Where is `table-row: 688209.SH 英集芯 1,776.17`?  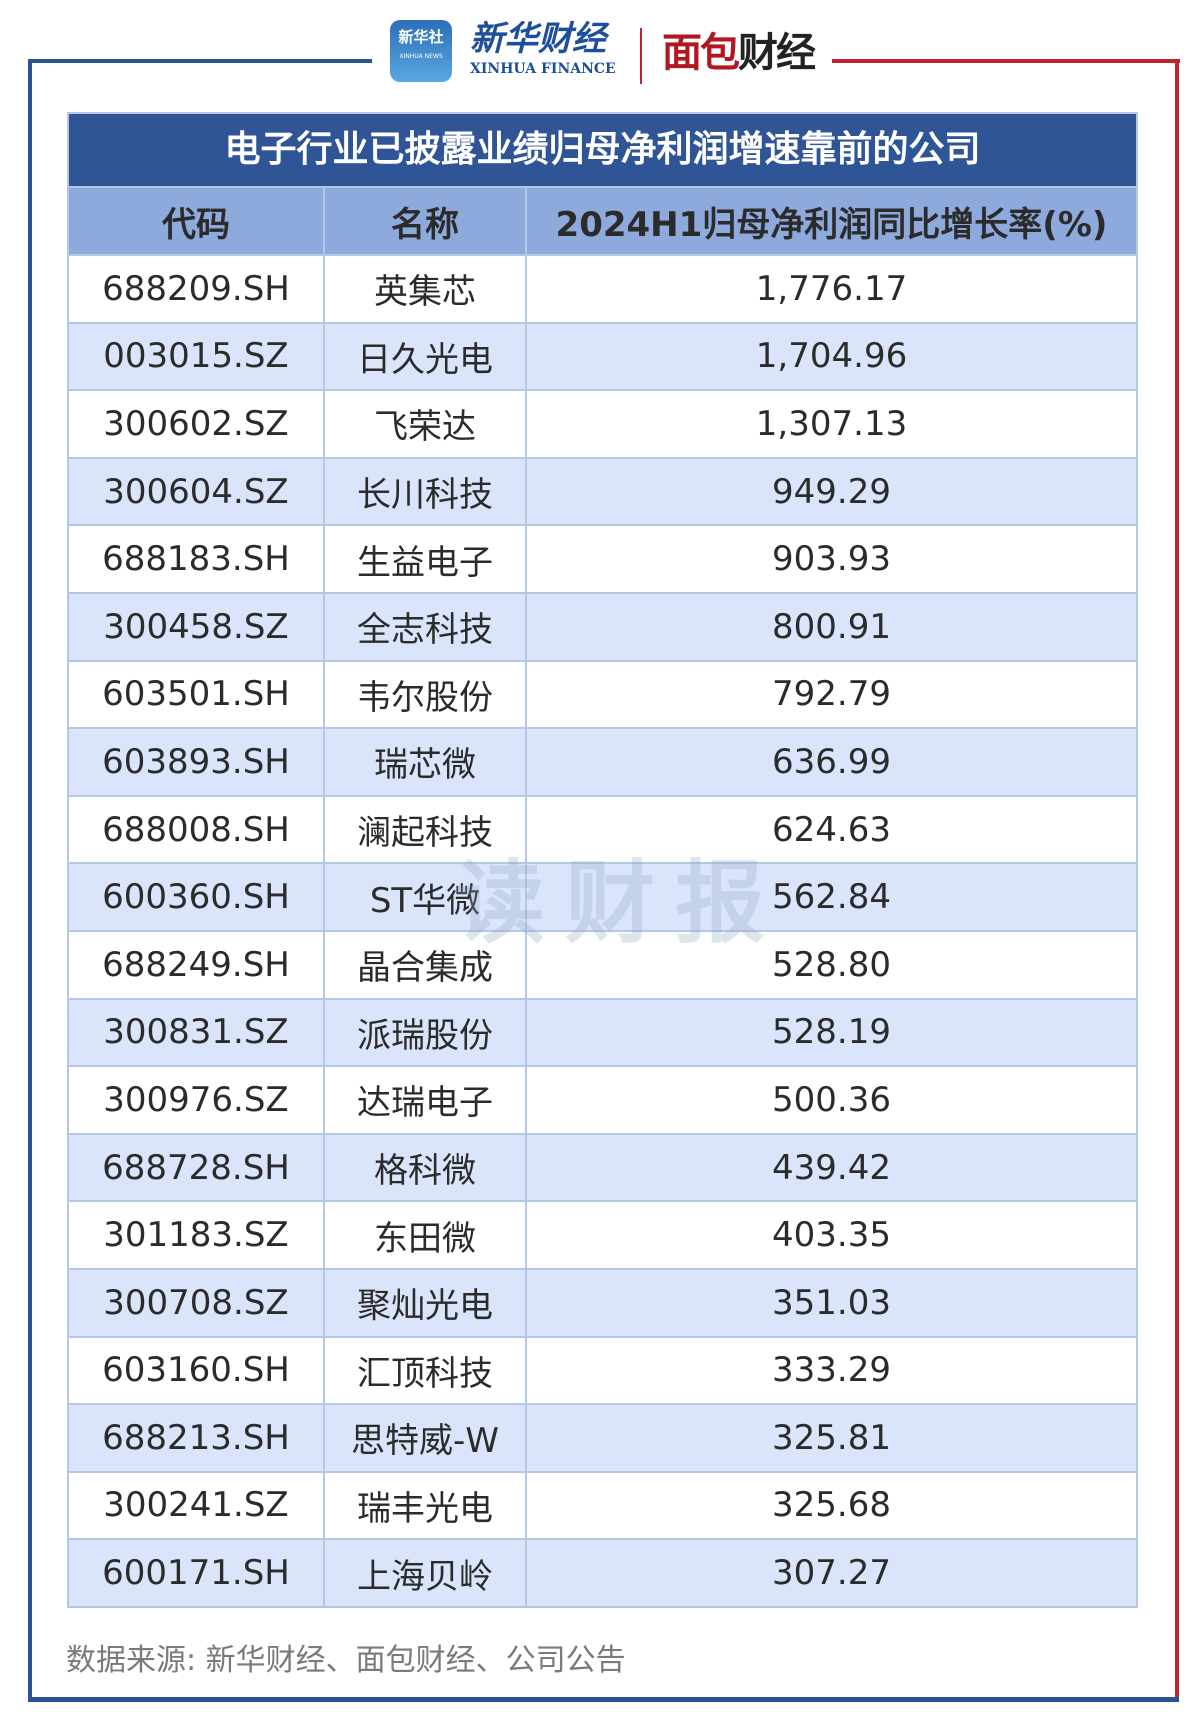 table-row: 688209.SH 英集芯 1,776.17 is located at coordinates (602, 288).